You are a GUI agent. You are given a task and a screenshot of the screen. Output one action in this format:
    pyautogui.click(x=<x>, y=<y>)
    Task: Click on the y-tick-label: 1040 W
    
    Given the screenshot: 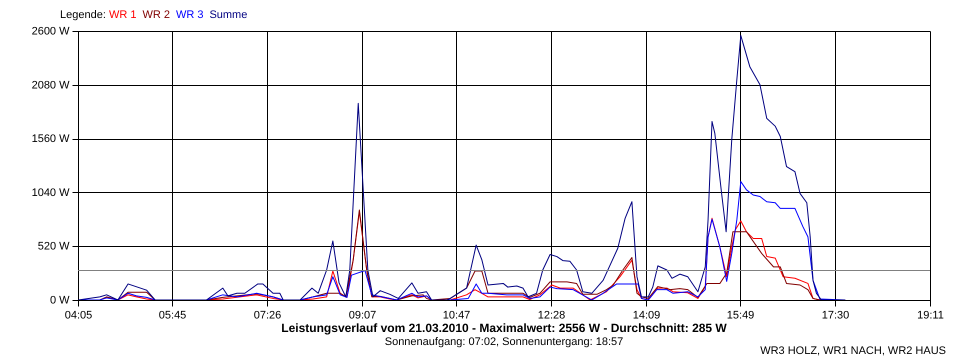 What is the action you would take?
    pyautogui.click(x=51, y=192)
    